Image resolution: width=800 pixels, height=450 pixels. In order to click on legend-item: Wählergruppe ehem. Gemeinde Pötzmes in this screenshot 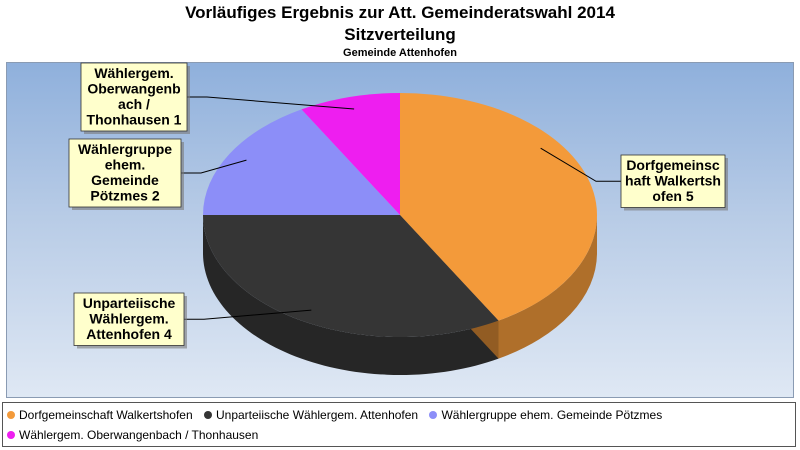, I will do `click(545, 415)`.